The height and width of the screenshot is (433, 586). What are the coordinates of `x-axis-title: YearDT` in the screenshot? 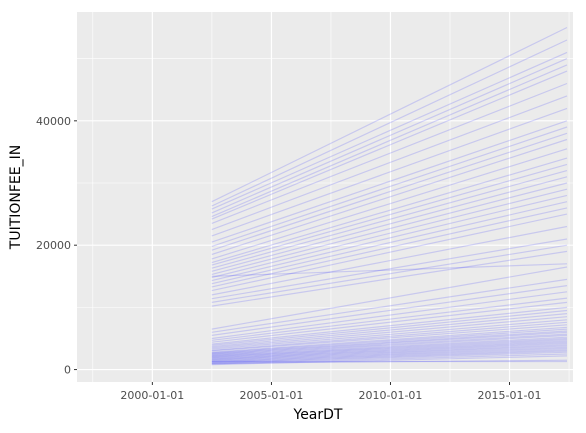 It's located at (318, 415).